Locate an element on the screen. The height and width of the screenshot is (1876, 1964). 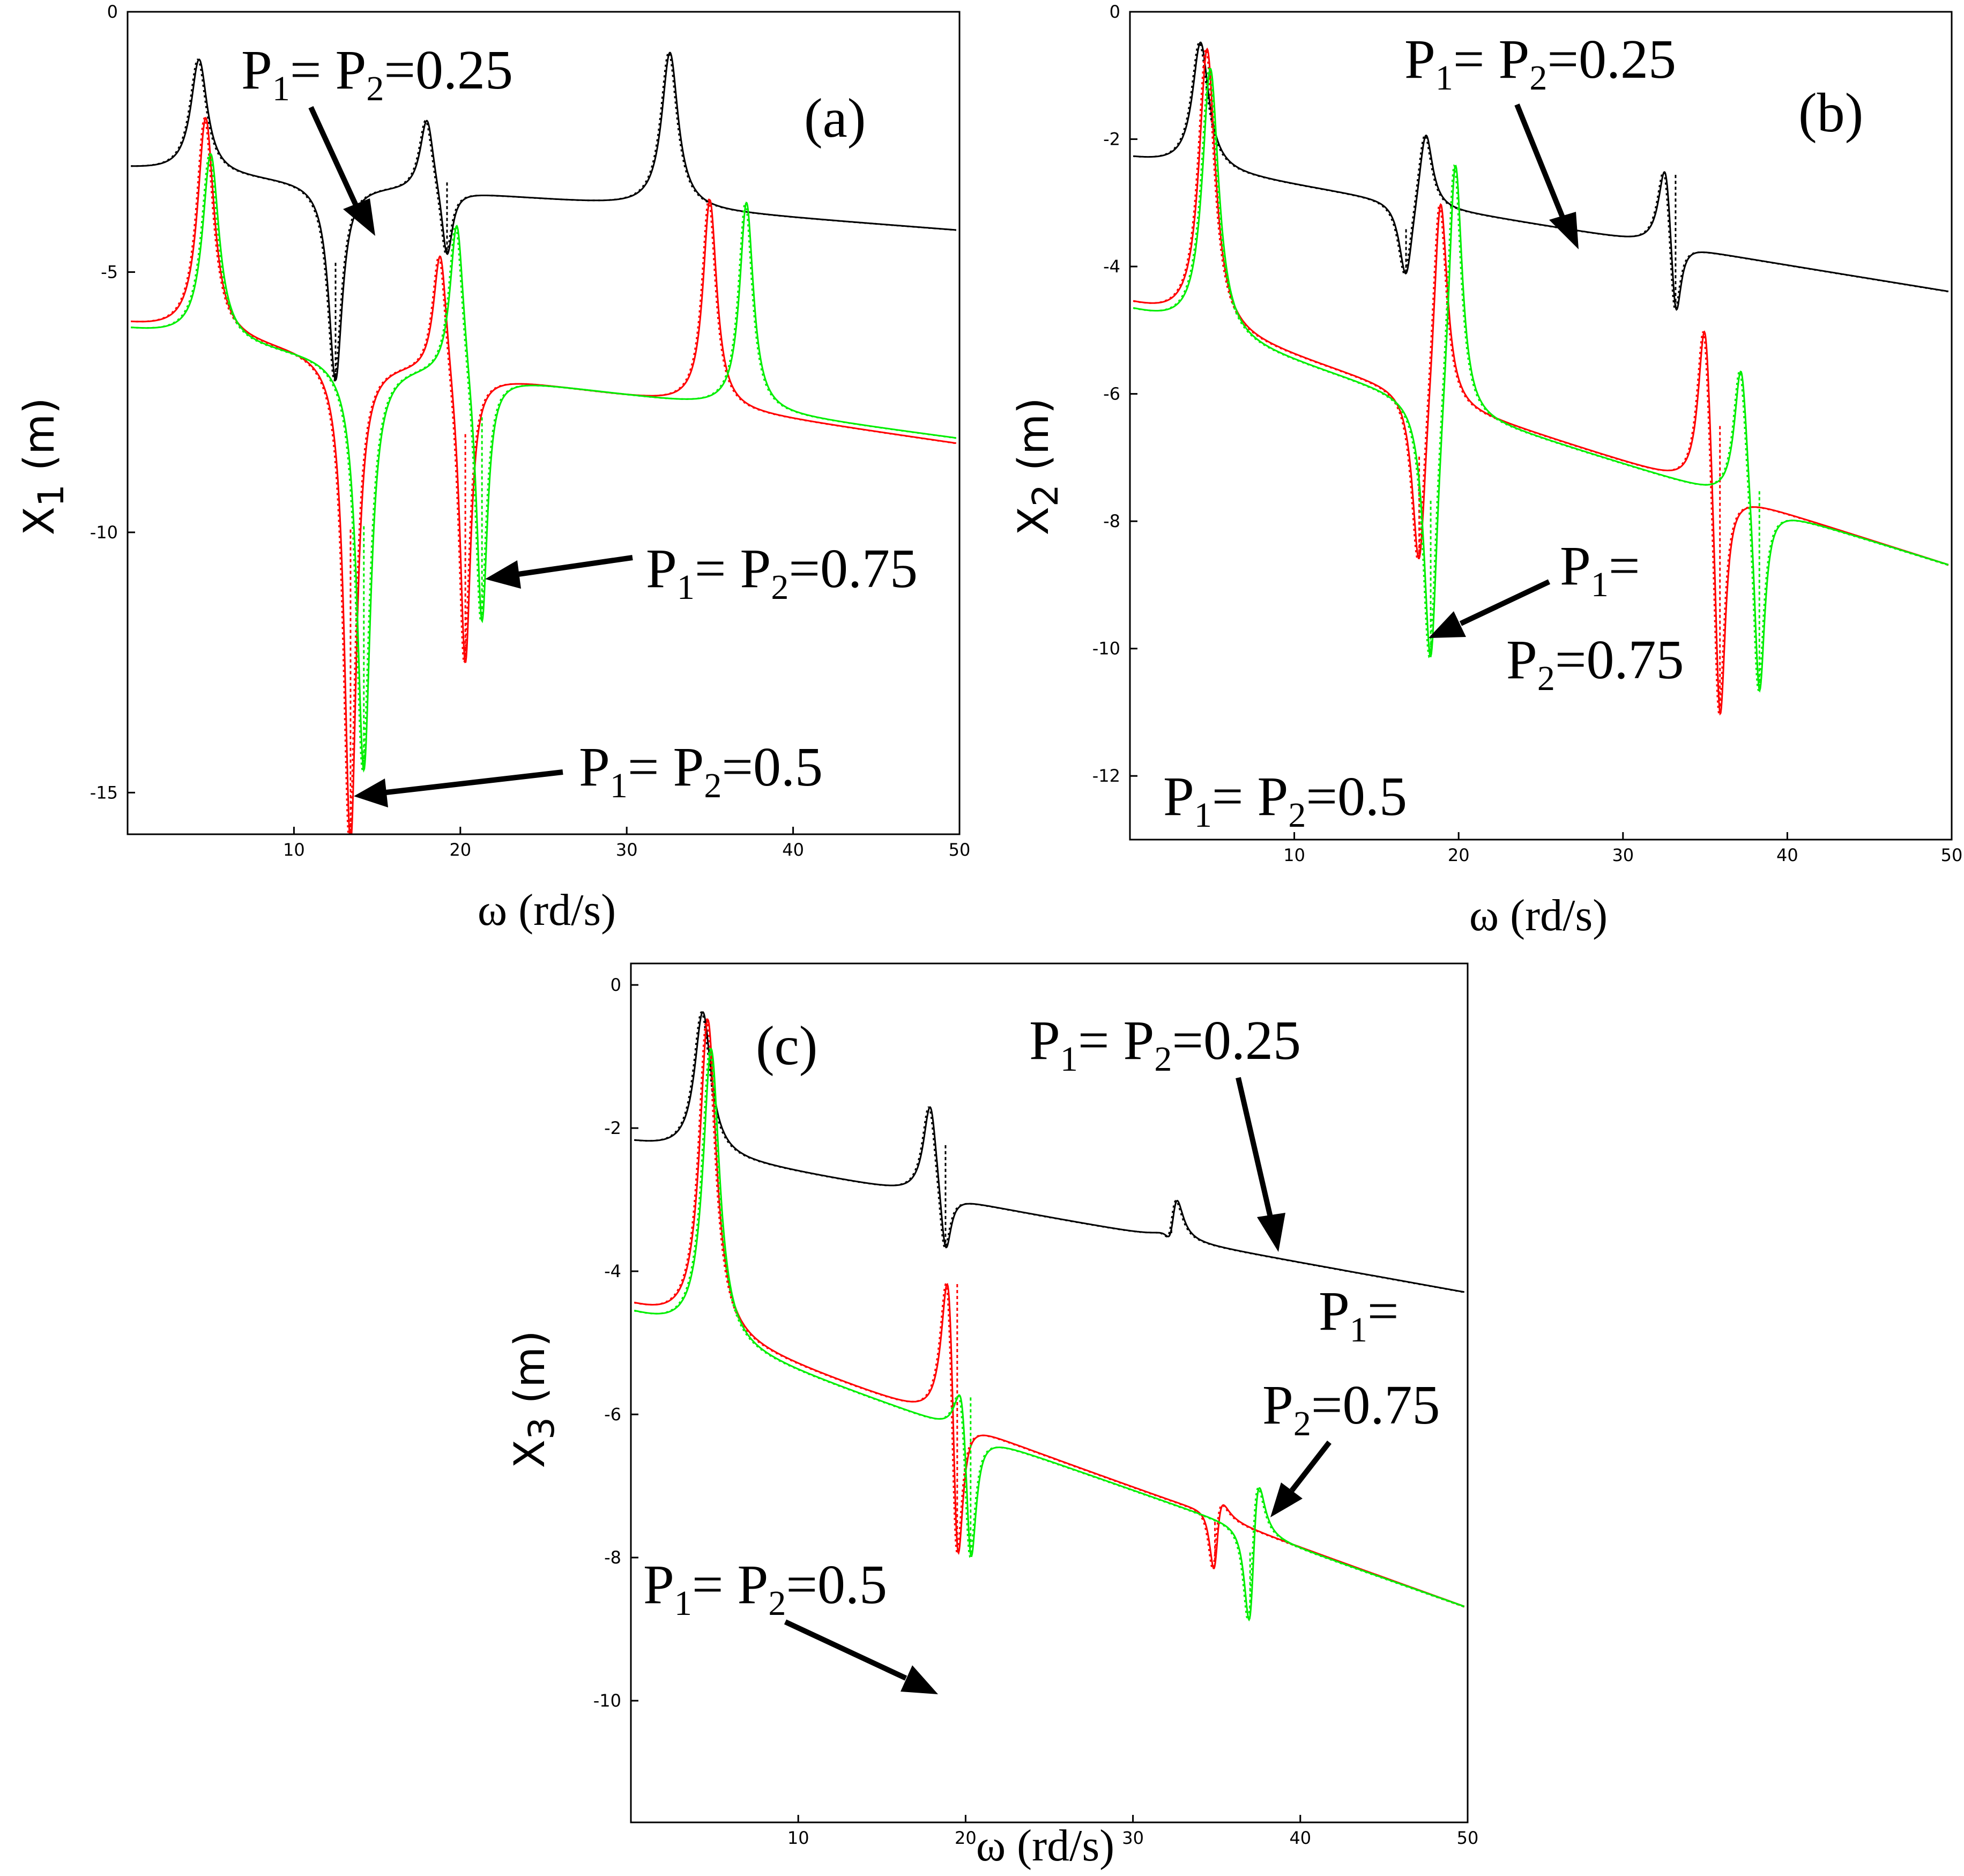
panel-a-x-tick-label: 10 is located at coordinates (294, 850).